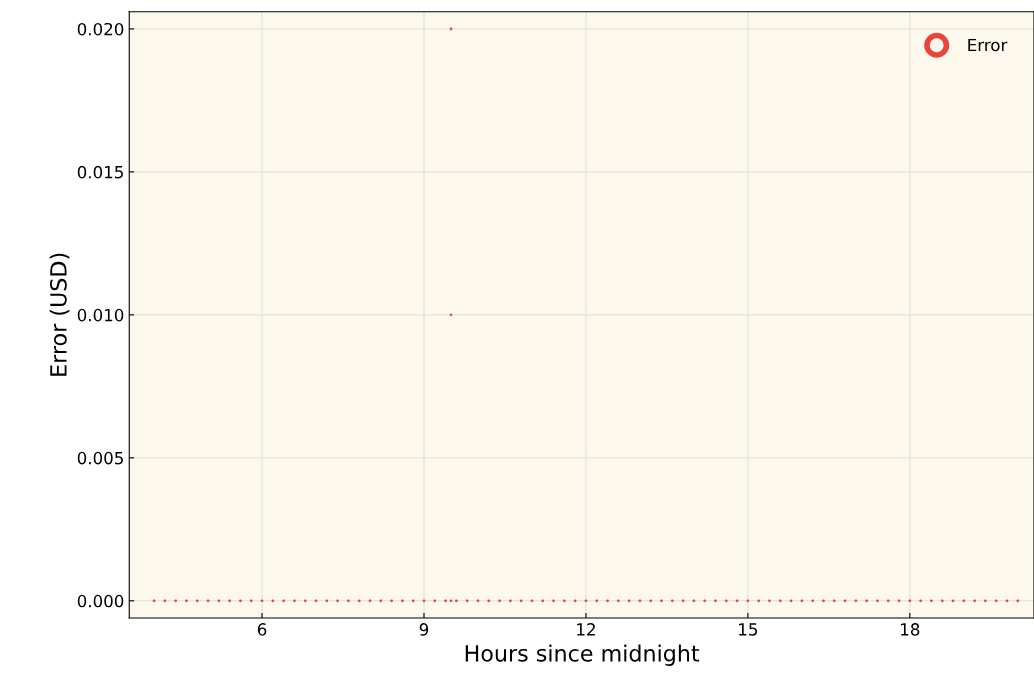 Image resolution: width=1034 pixels, height=692 pixels. What do you see at coordinates (582, 655) in the screenshot?
I see `x-axis-title: Hours since midnight` at bounding box center [582, 655].